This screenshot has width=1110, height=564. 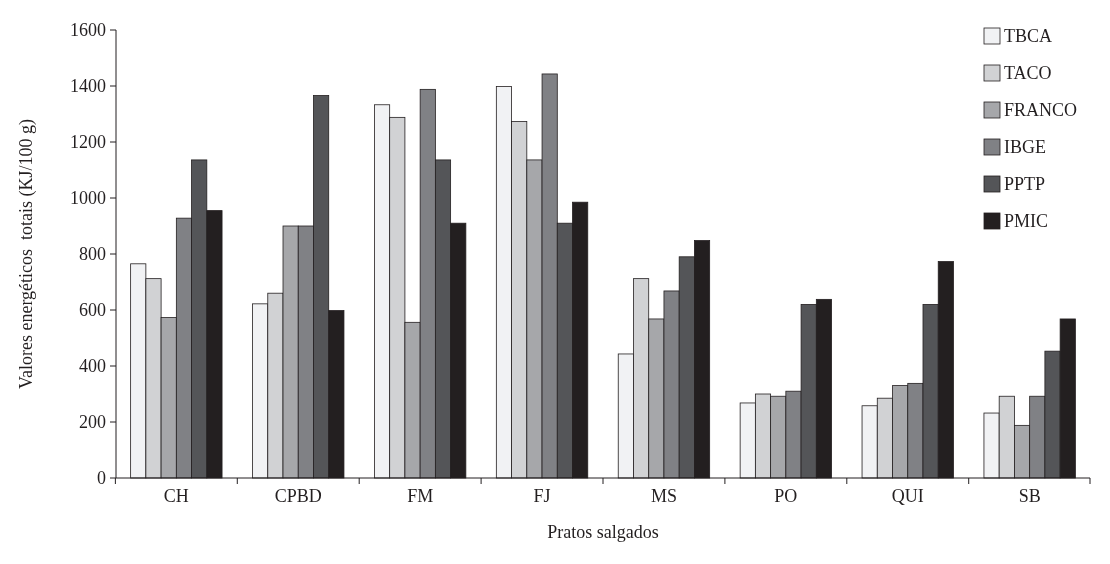 I want to click on x-tick-label: FM, so click(x=420, y=496).